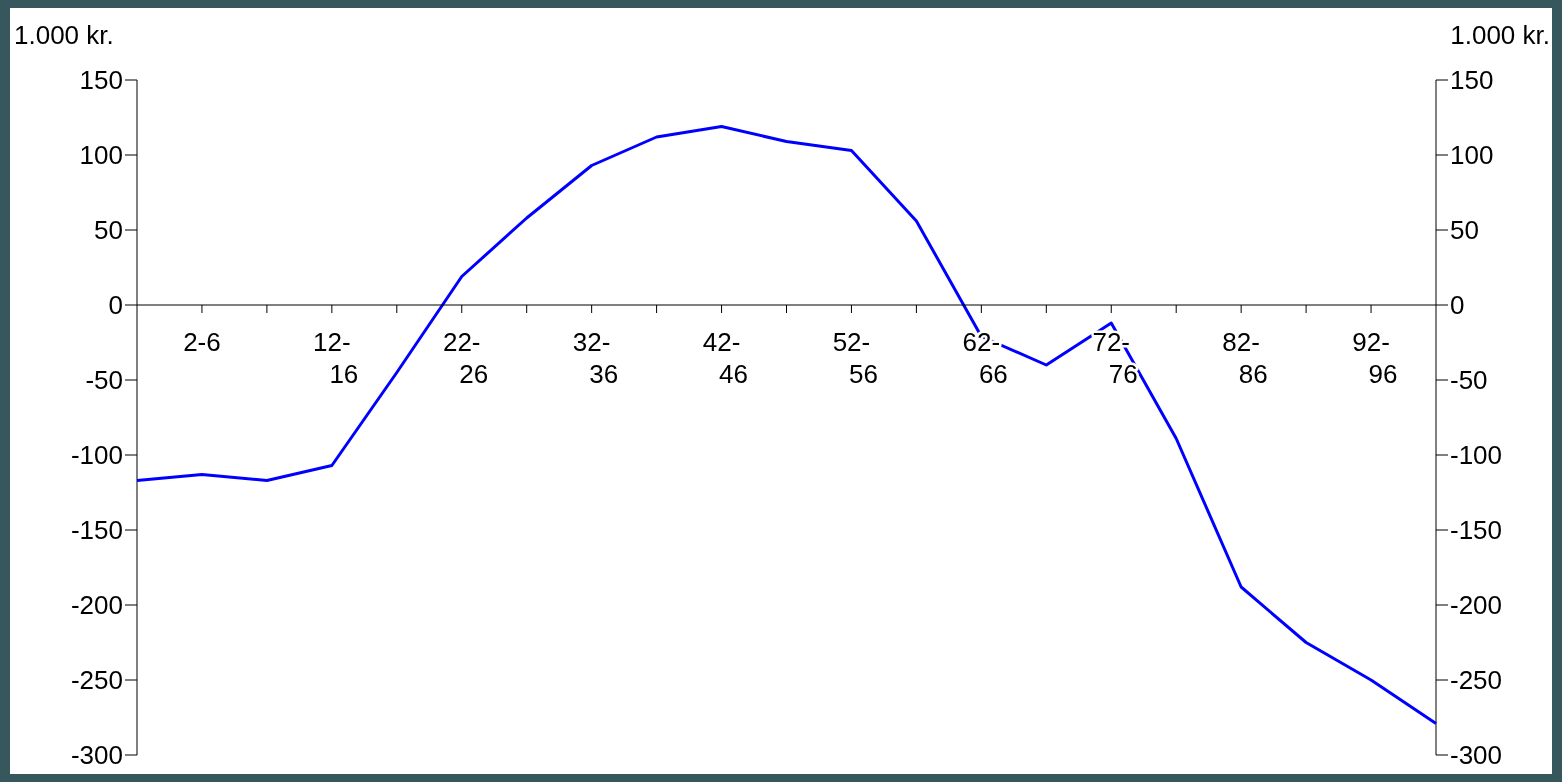  I want to click on y2-tick-label: 50, so click(1464, 230).